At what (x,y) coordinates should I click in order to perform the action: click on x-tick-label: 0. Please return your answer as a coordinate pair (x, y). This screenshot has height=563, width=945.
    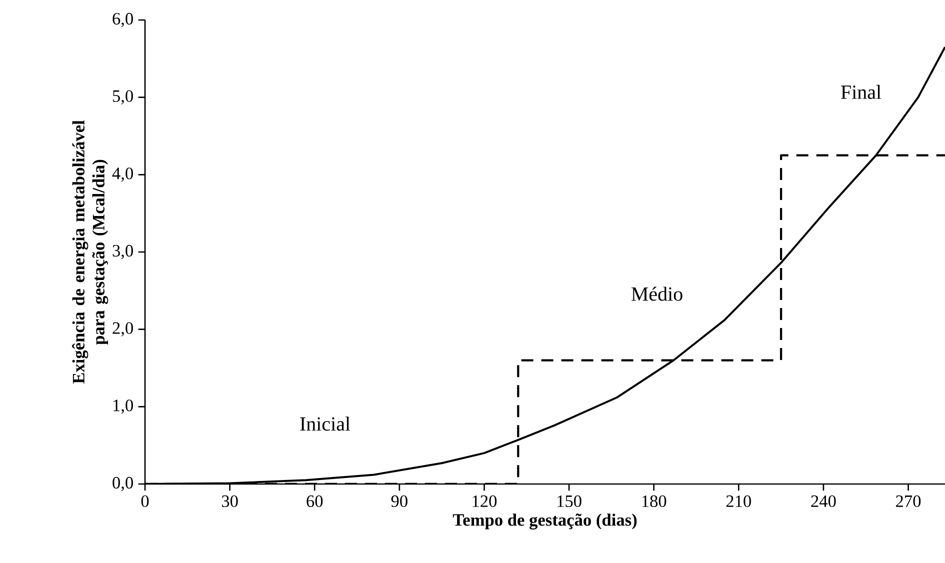
    Looking at the image, I should click on (145, 501).